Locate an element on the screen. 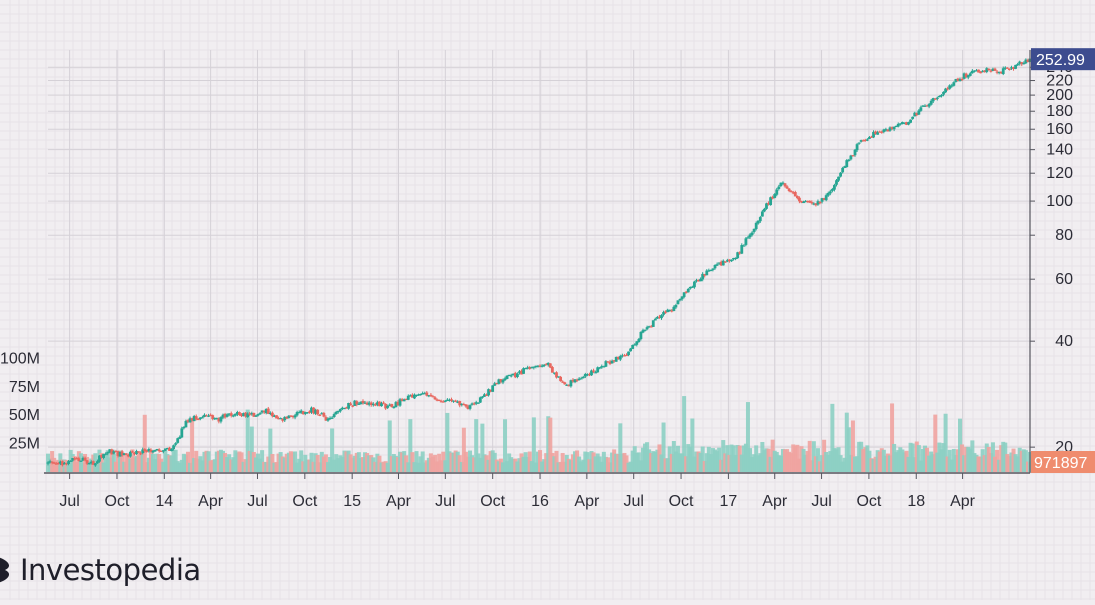 This screenshot has height=605, width=1095. last-volume-label: 971897 is located at coordinates (1060, 463).